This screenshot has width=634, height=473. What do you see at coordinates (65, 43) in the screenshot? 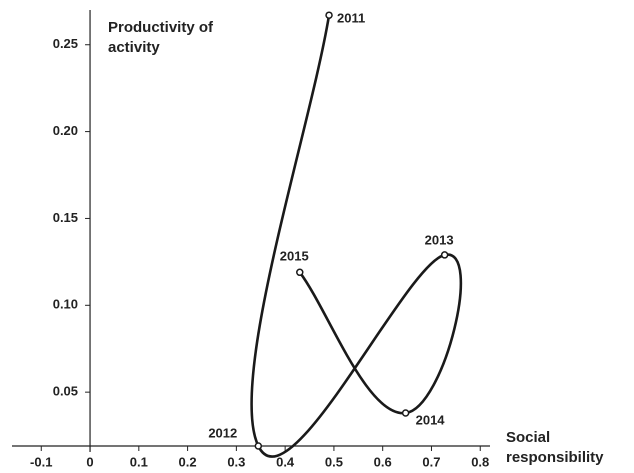
I see `y-tick-label: 0.25` at bounding box center [65, 43].